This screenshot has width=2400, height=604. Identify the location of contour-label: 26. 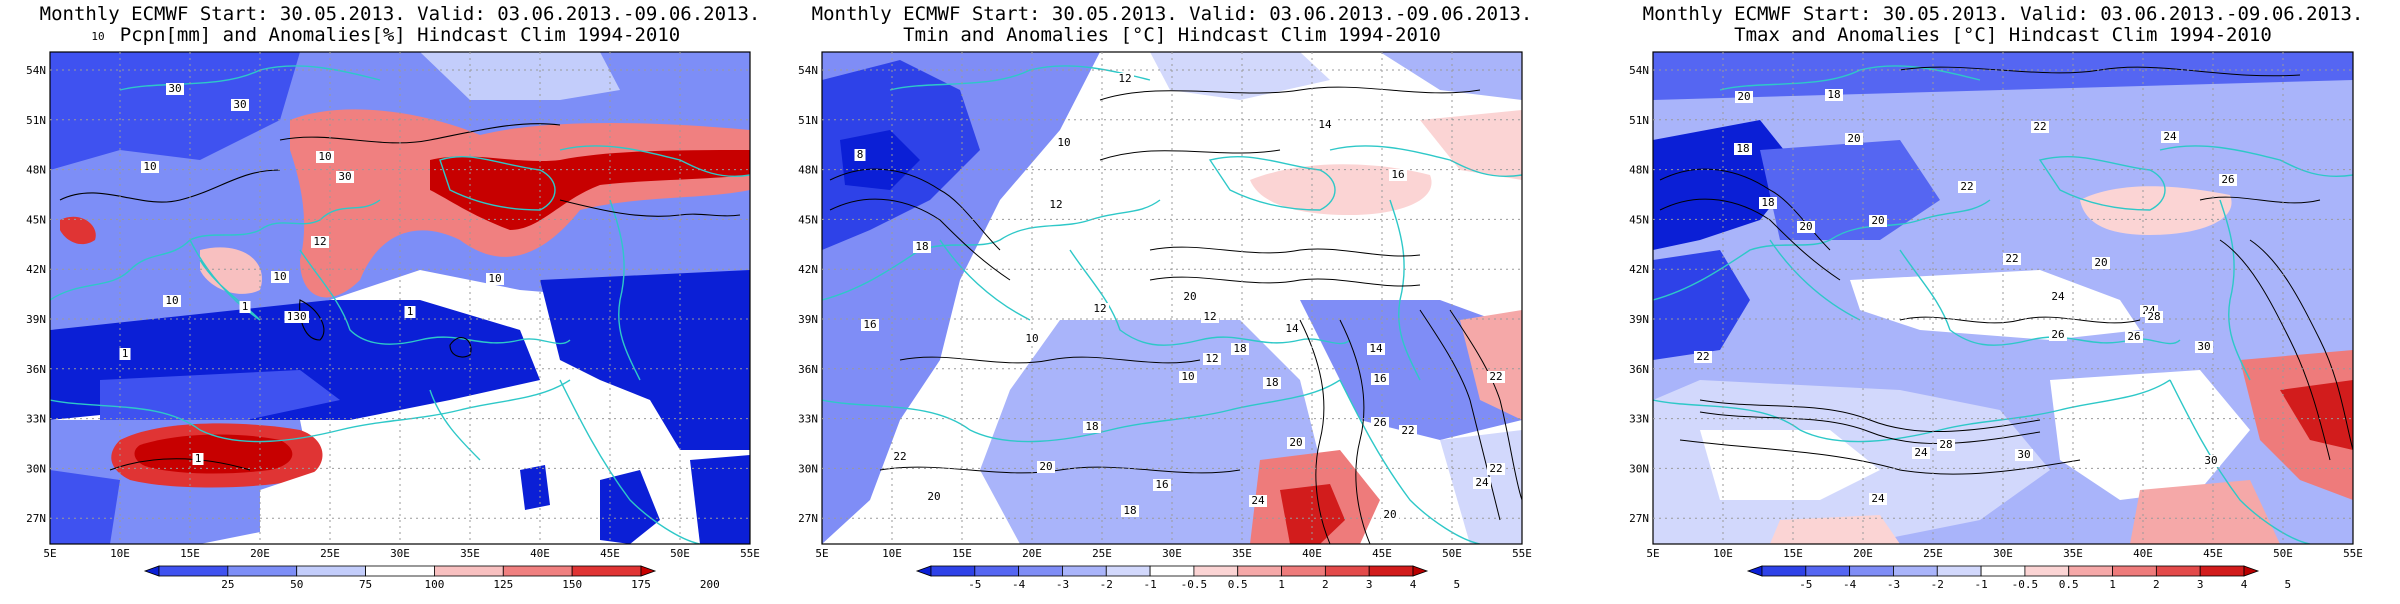
(1379, 422).